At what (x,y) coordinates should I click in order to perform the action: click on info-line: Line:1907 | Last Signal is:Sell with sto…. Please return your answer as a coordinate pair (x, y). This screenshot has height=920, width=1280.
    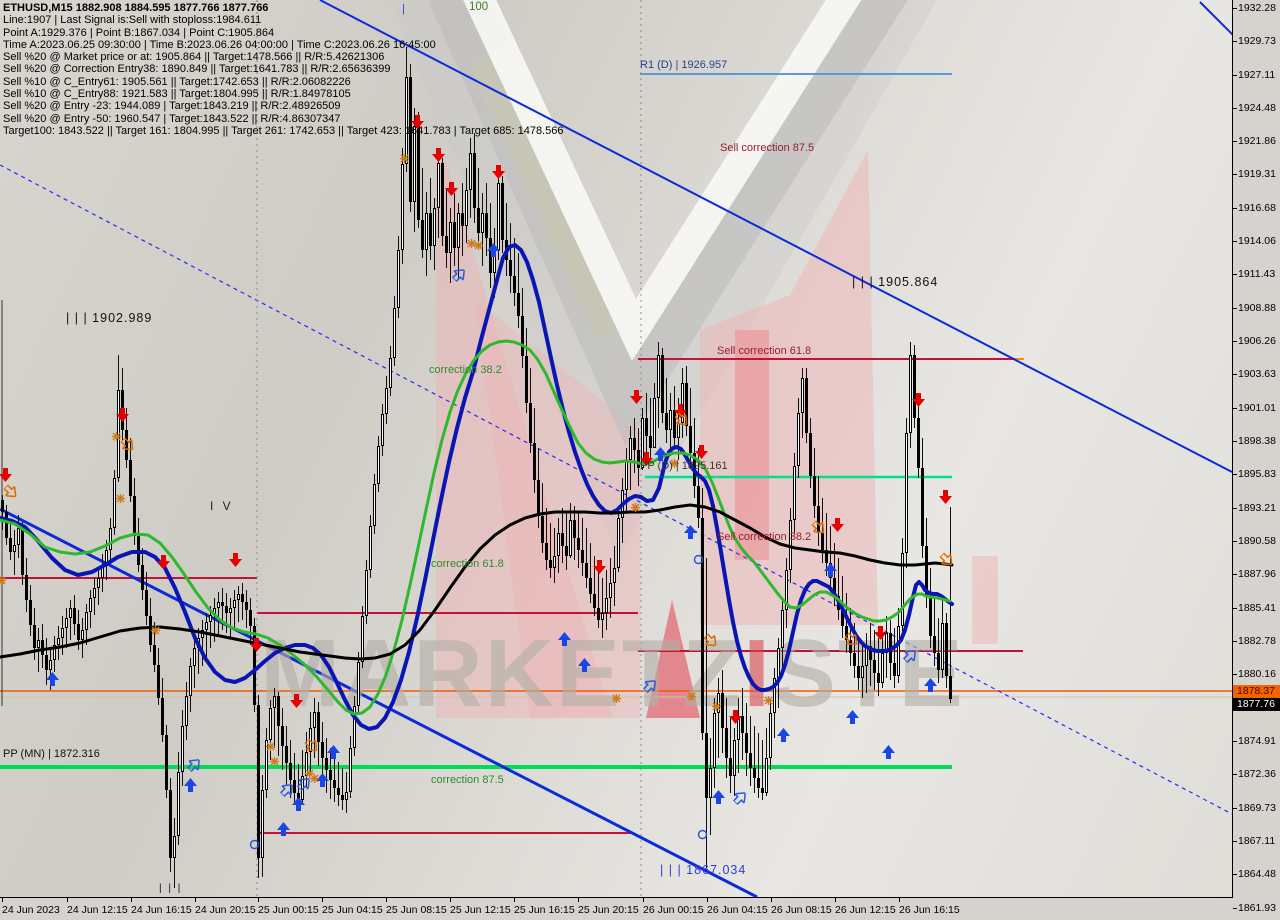
    Looking at the image, I should click on (132, 20).